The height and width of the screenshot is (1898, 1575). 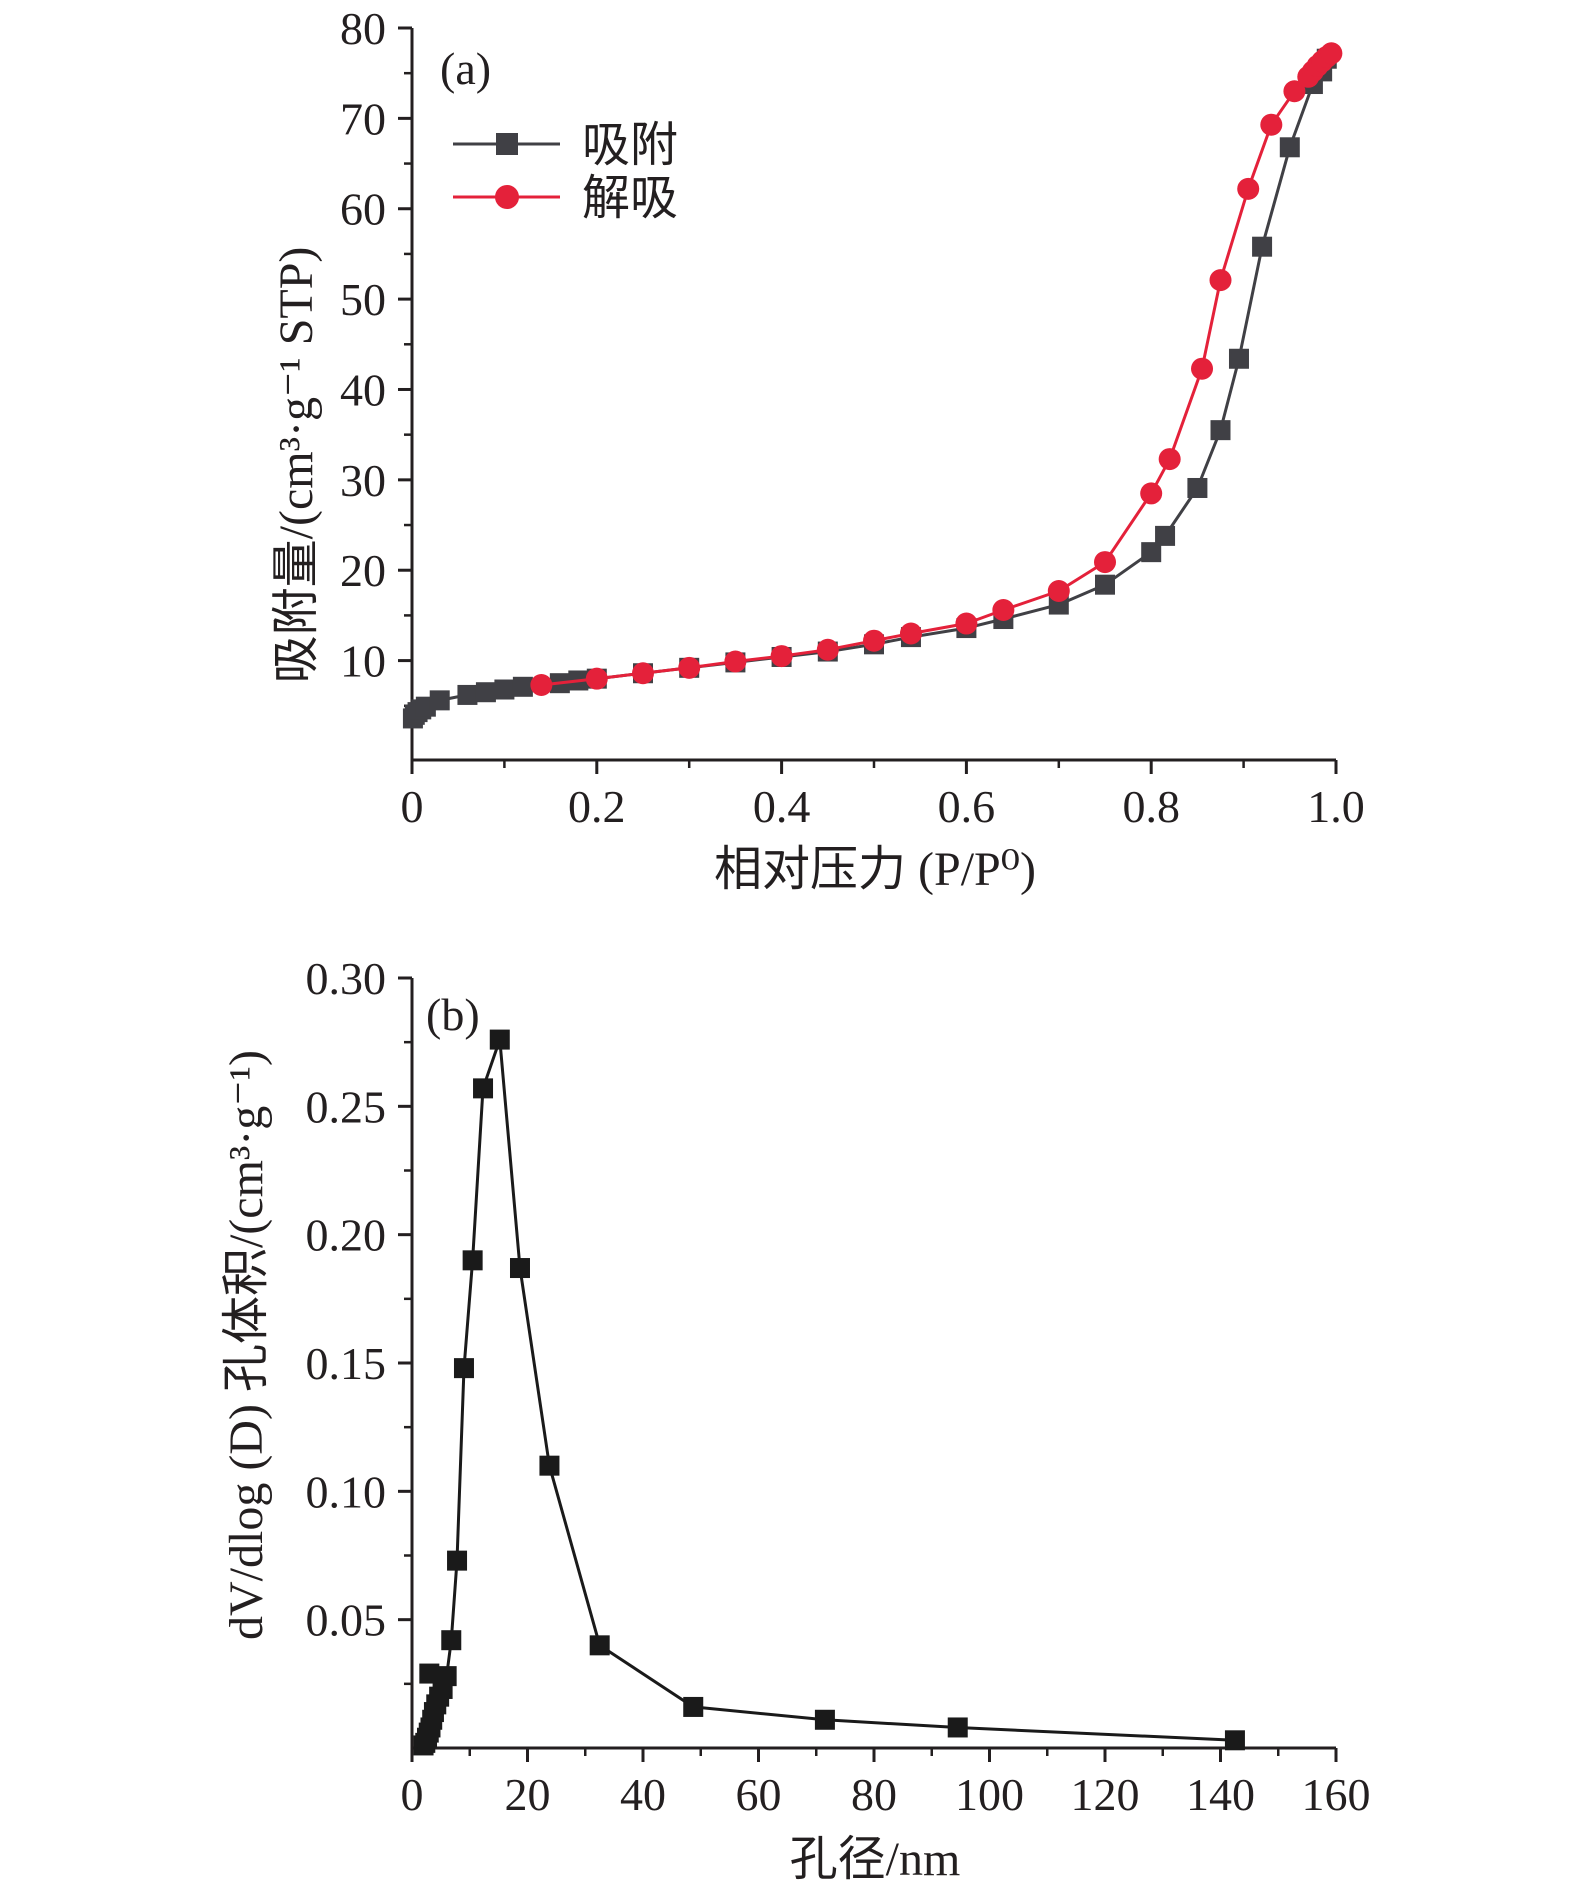 What do you see at coordinates (597, 806) in the screenshot?
I see `x-tick-label: 0.2` at bounding box center [597, 806].